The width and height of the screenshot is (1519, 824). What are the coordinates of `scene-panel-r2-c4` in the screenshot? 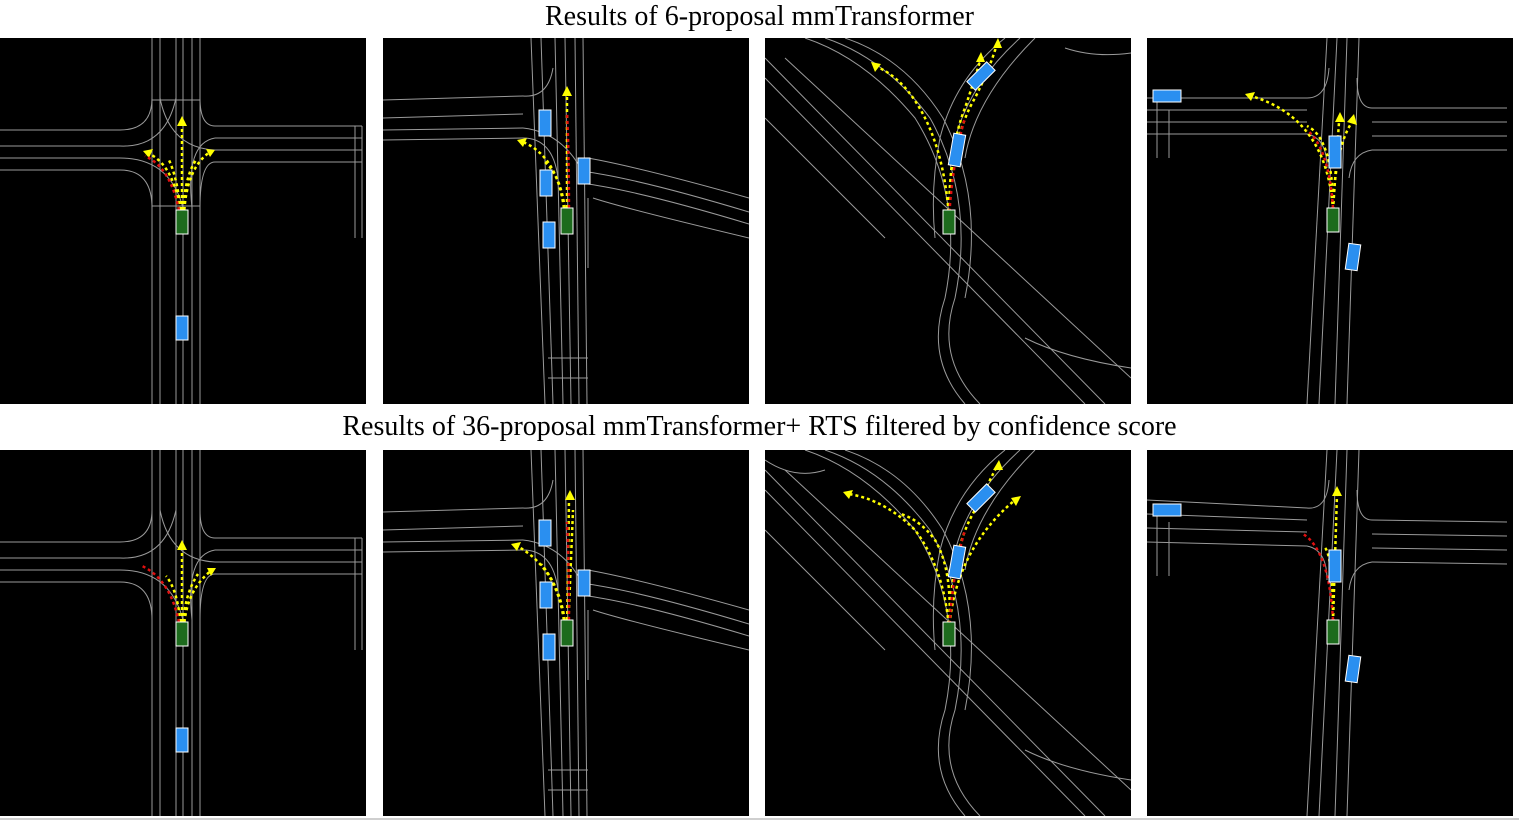 It's located at (1330, 633).